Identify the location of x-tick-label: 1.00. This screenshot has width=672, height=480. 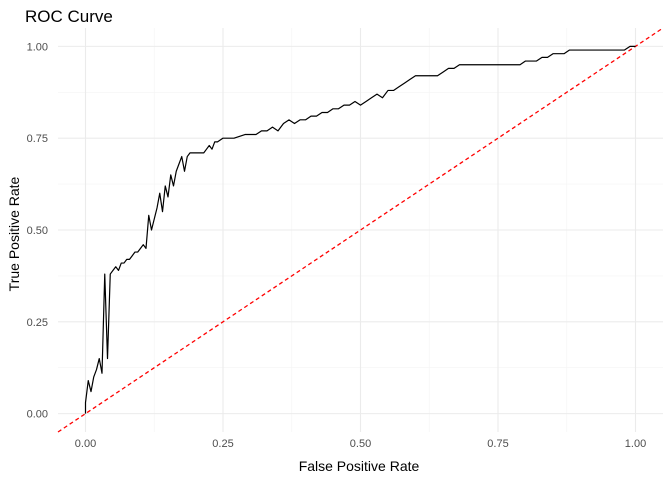
(635, 444).